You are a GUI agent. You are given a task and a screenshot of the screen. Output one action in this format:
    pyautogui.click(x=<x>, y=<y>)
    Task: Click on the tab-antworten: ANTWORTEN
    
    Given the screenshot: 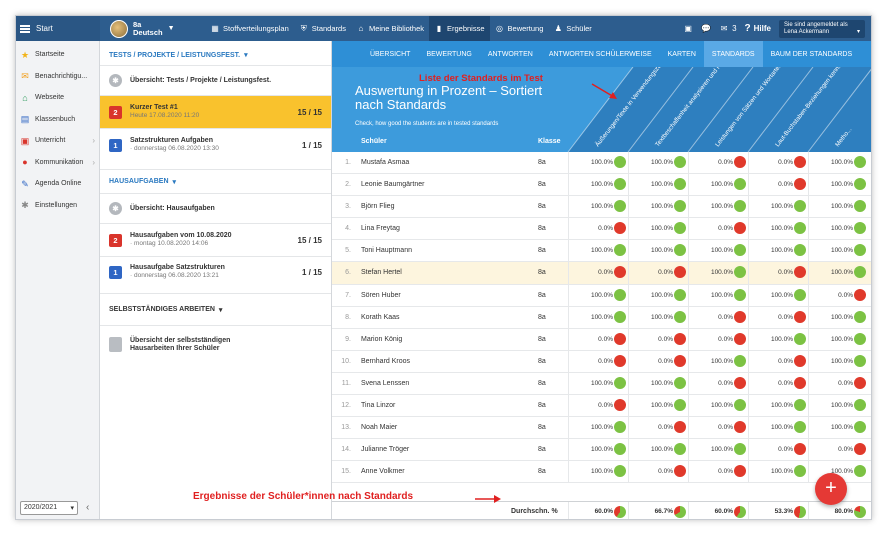 What is the action you would take?
    pyautogui.click(x=510, y=54)
    